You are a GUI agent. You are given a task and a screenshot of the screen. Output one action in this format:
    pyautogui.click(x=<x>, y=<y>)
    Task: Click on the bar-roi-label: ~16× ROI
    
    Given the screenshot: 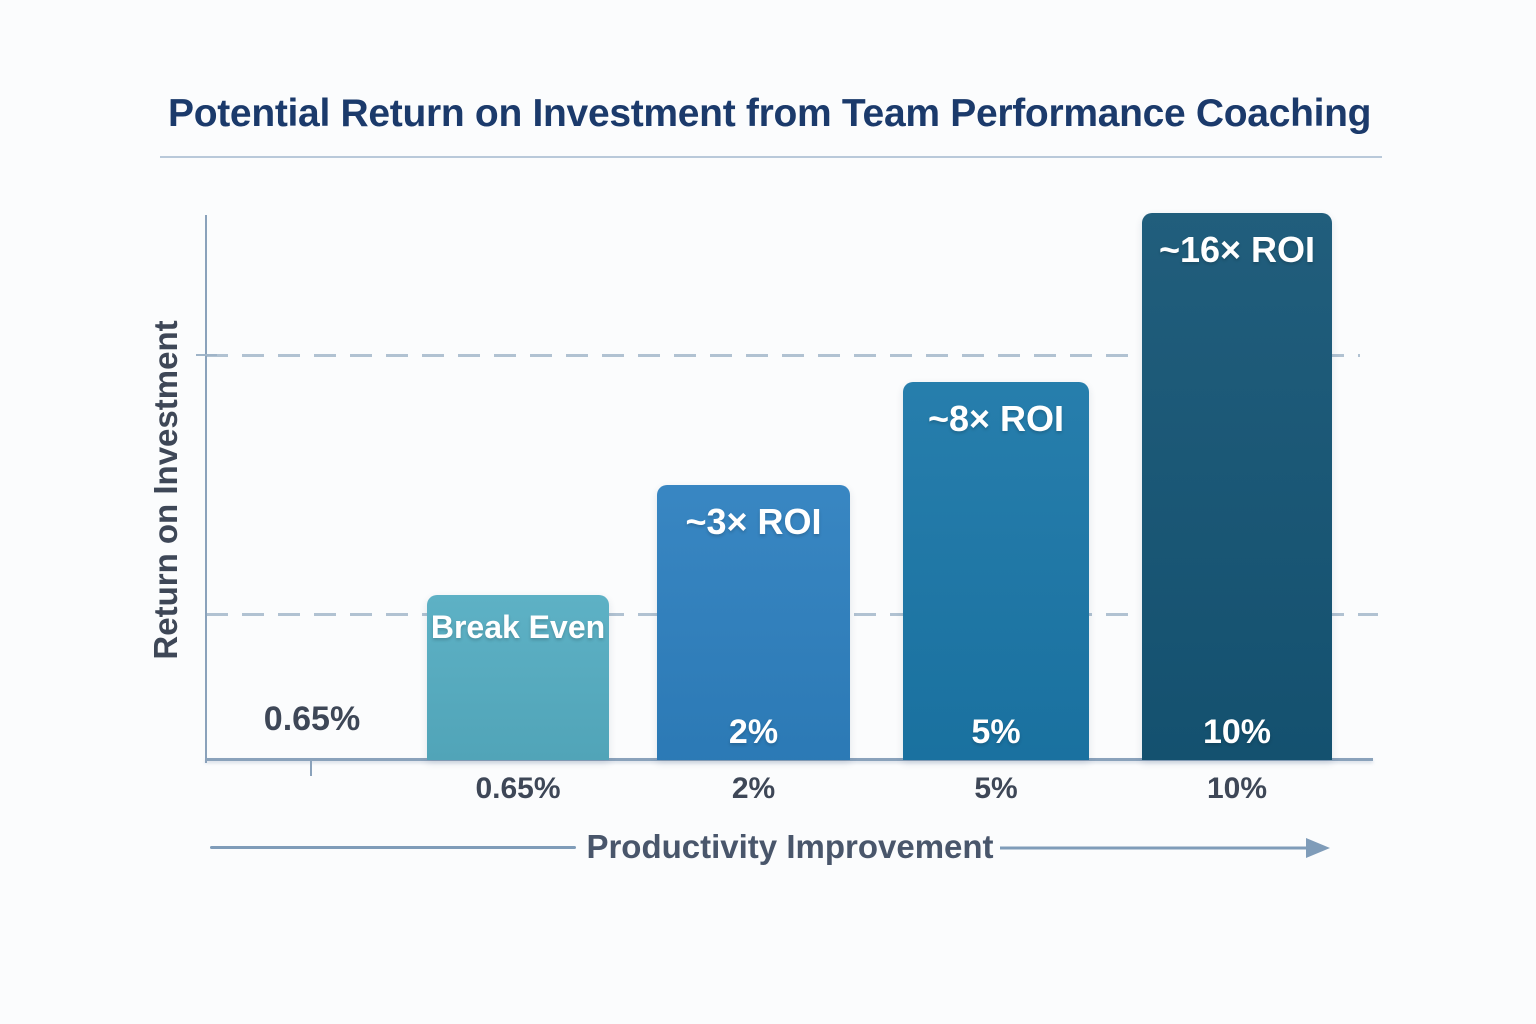 What is the action you would take?
    pyautogui.click(x=1237, y=249)
    